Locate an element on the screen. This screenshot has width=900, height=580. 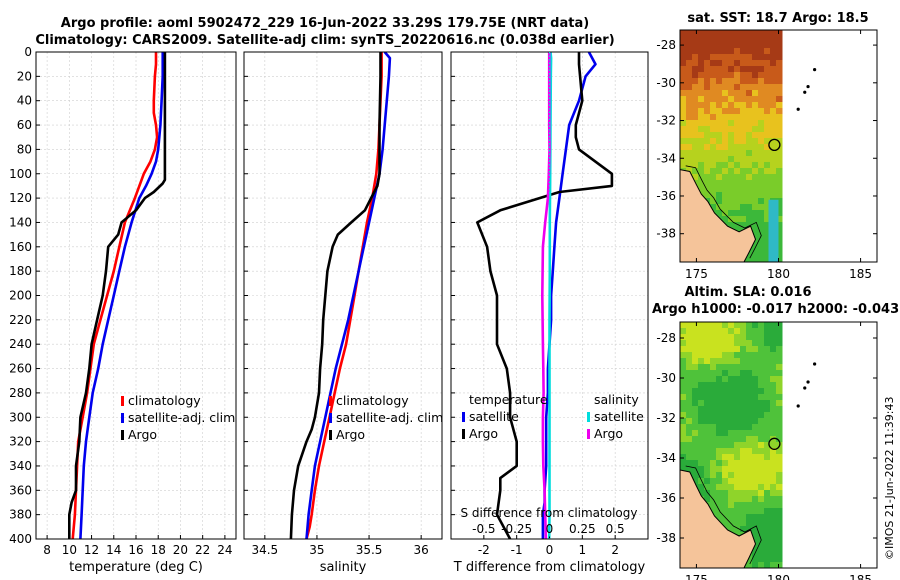
temperature-series-satellite-adj-clim is located at coordinates (121, 295).